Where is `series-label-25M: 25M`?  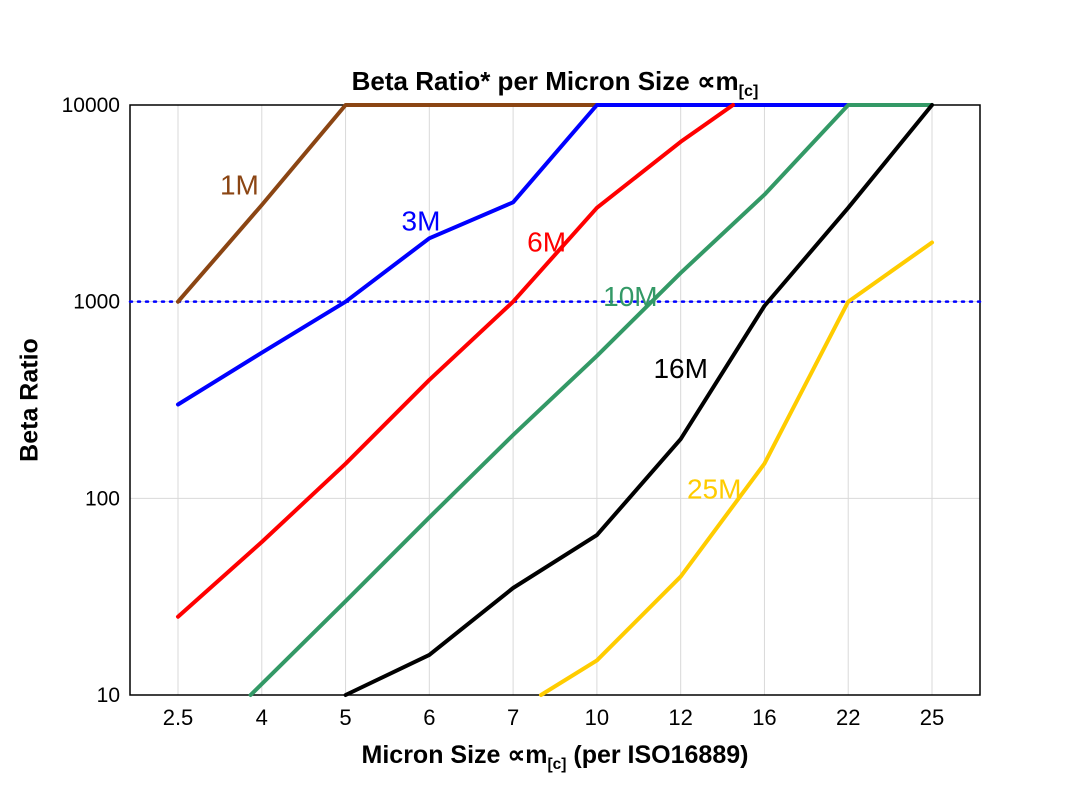
series-label-25M: 25M is located at coordinates (714, 488).